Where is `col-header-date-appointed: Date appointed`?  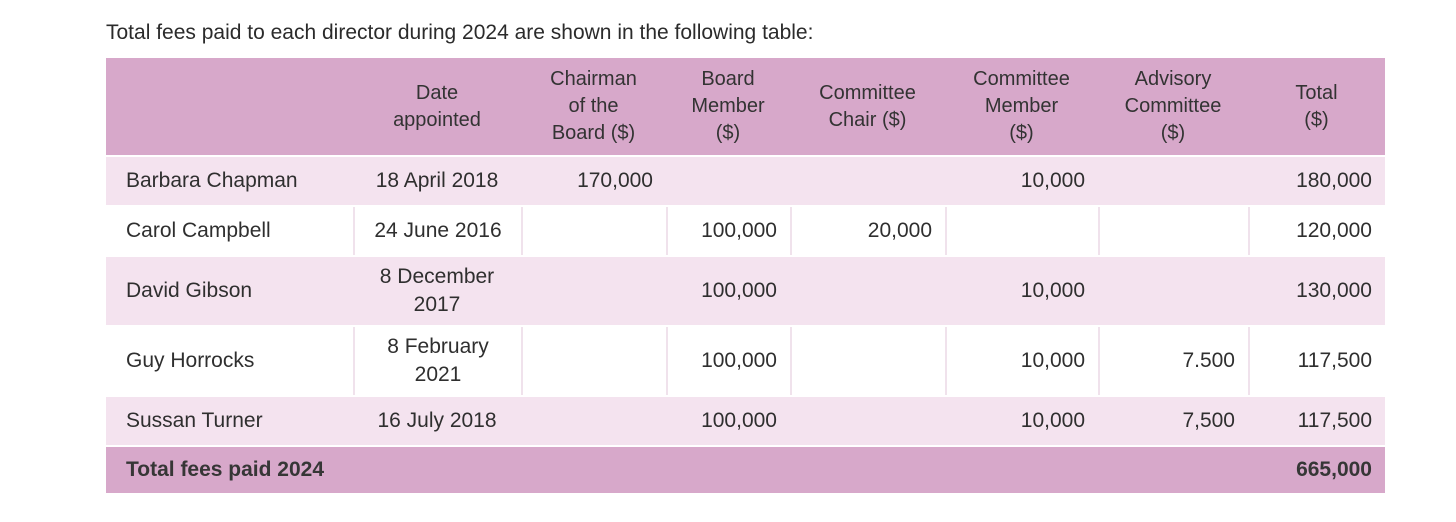
col-header-date-appointed: Date appointed is located at coordinates (437, 106).